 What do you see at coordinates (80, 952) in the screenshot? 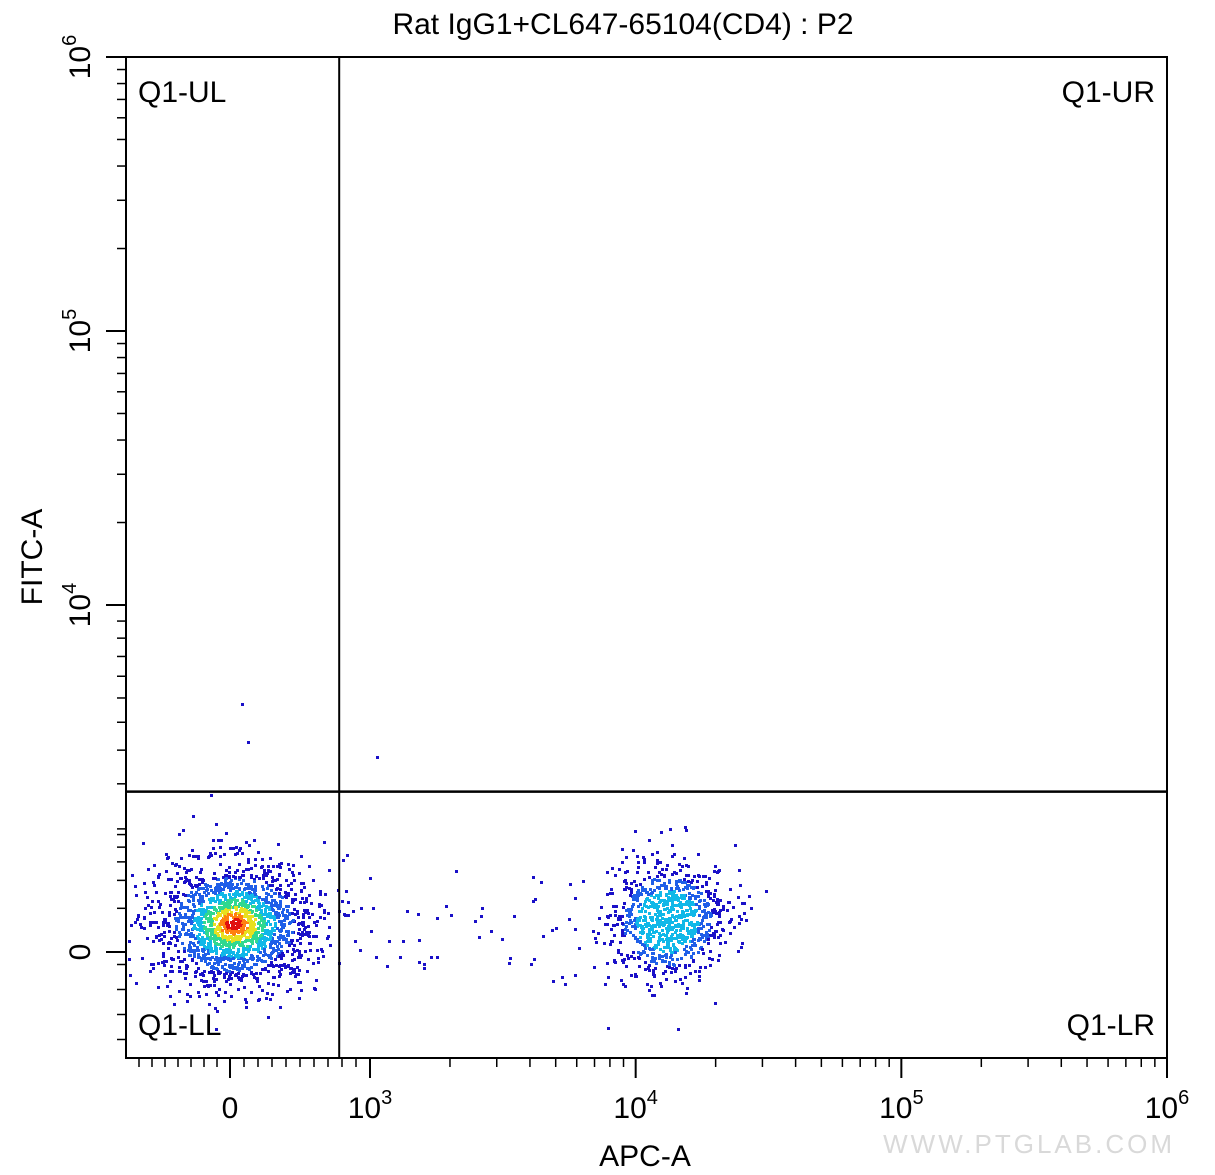
I see `y-tick-label: 0` at bounding box center [80, 952].